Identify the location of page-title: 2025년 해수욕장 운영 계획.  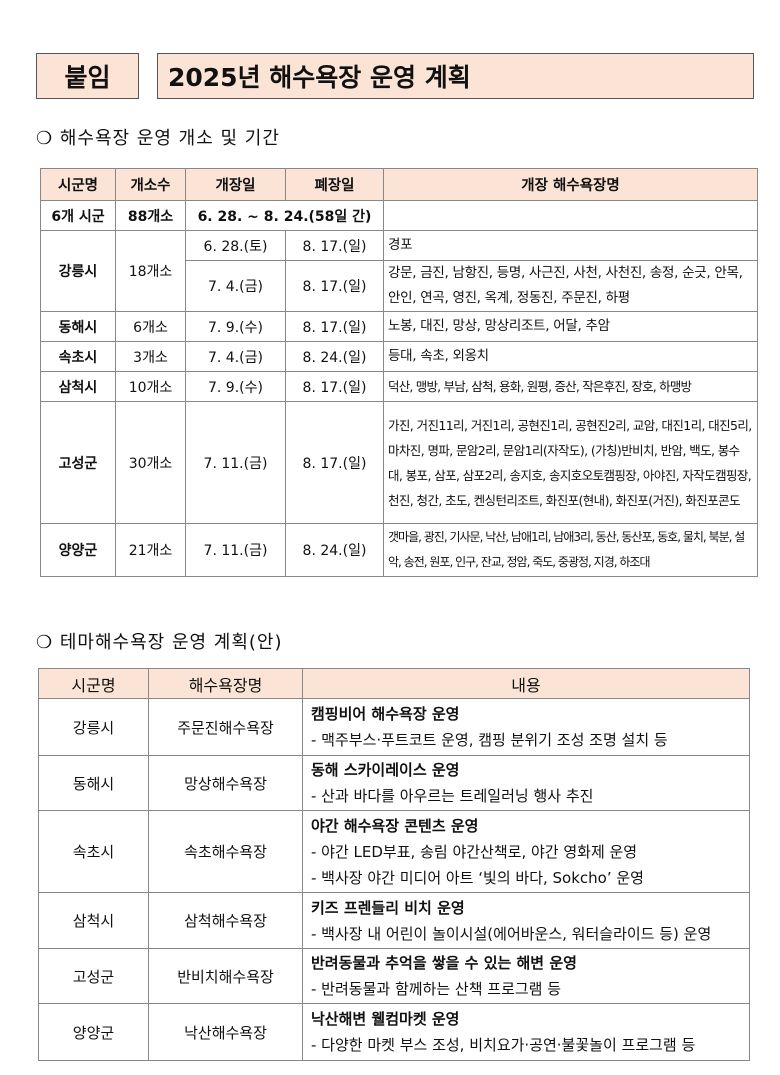
(455, 76).